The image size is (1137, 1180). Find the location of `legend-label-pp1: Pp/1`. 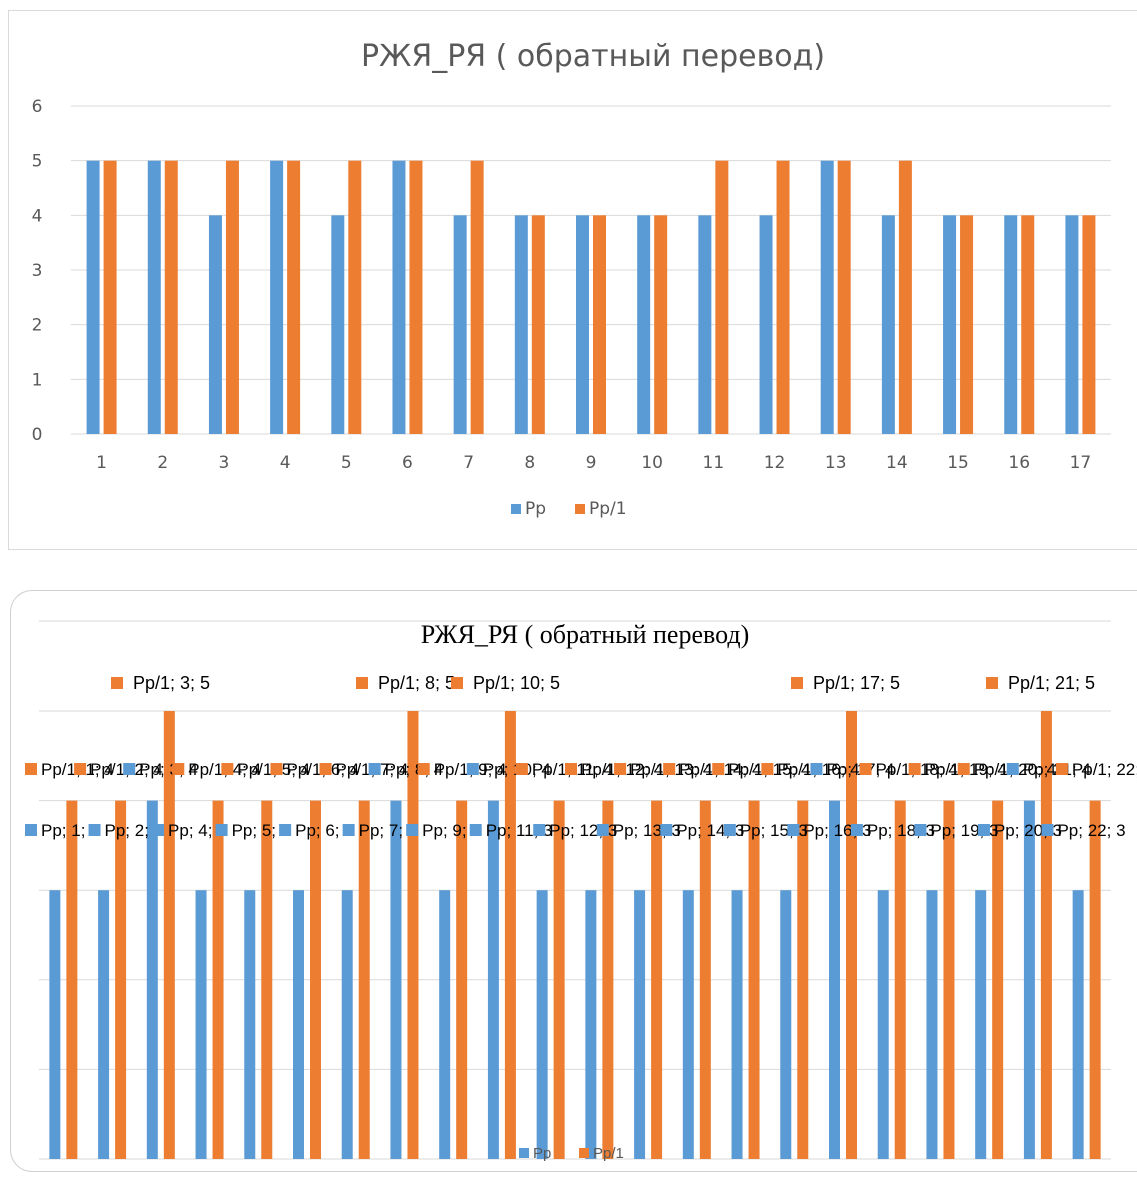

legend-label-pp1: Pp/1 is located at coordinates (608, 1153).